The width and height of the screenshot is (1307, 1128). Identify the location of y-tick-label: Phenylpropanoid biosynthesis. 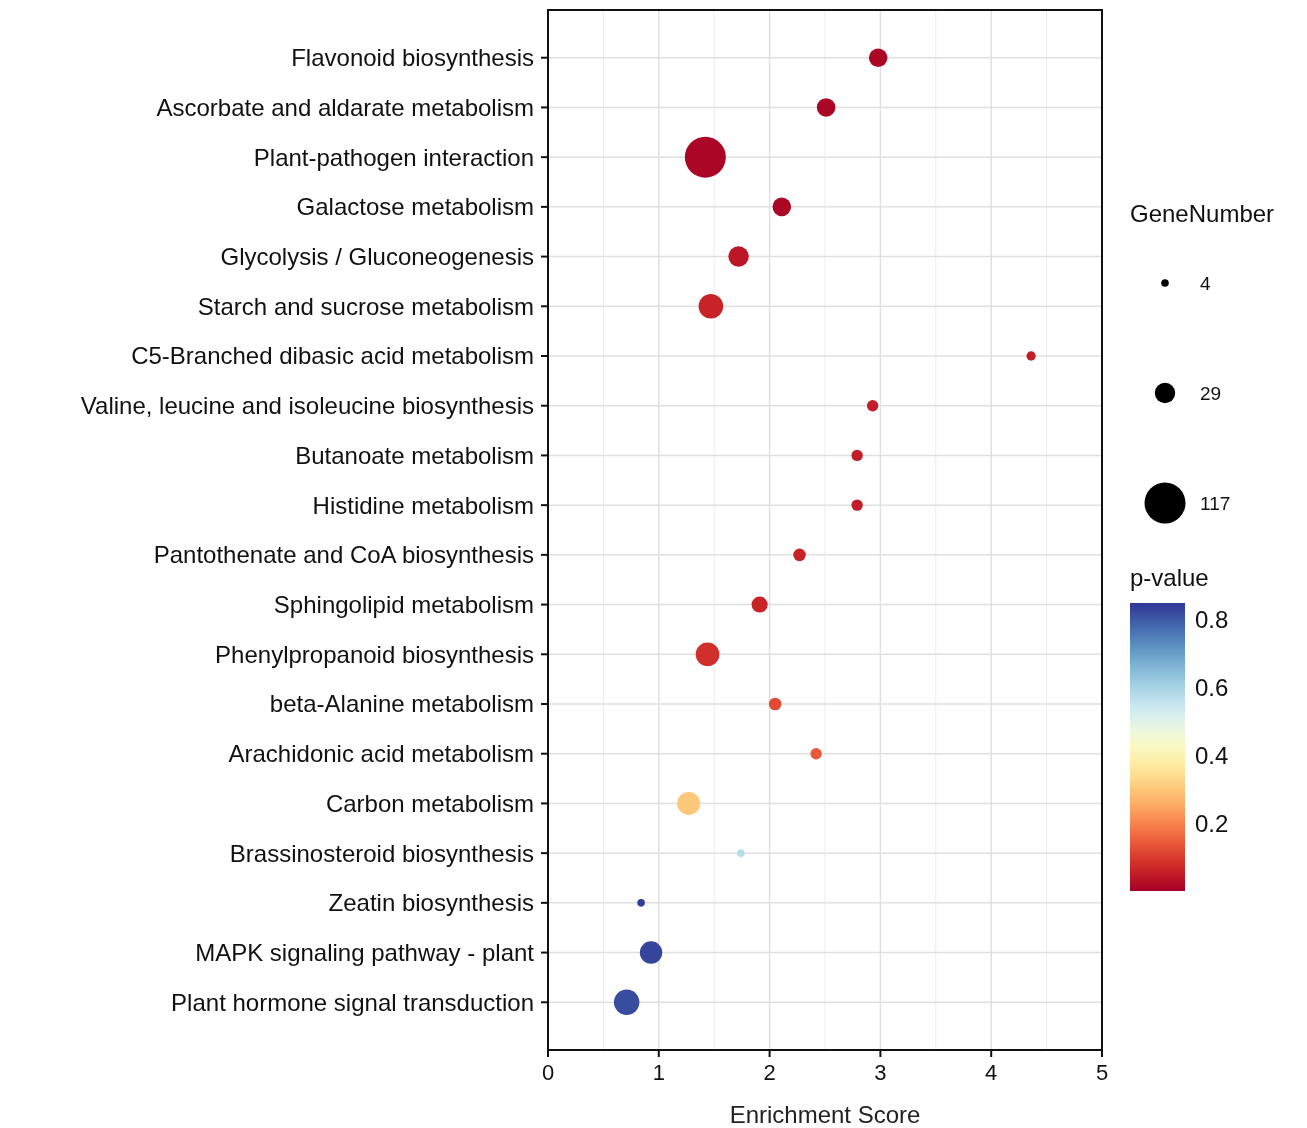
(374, 654).